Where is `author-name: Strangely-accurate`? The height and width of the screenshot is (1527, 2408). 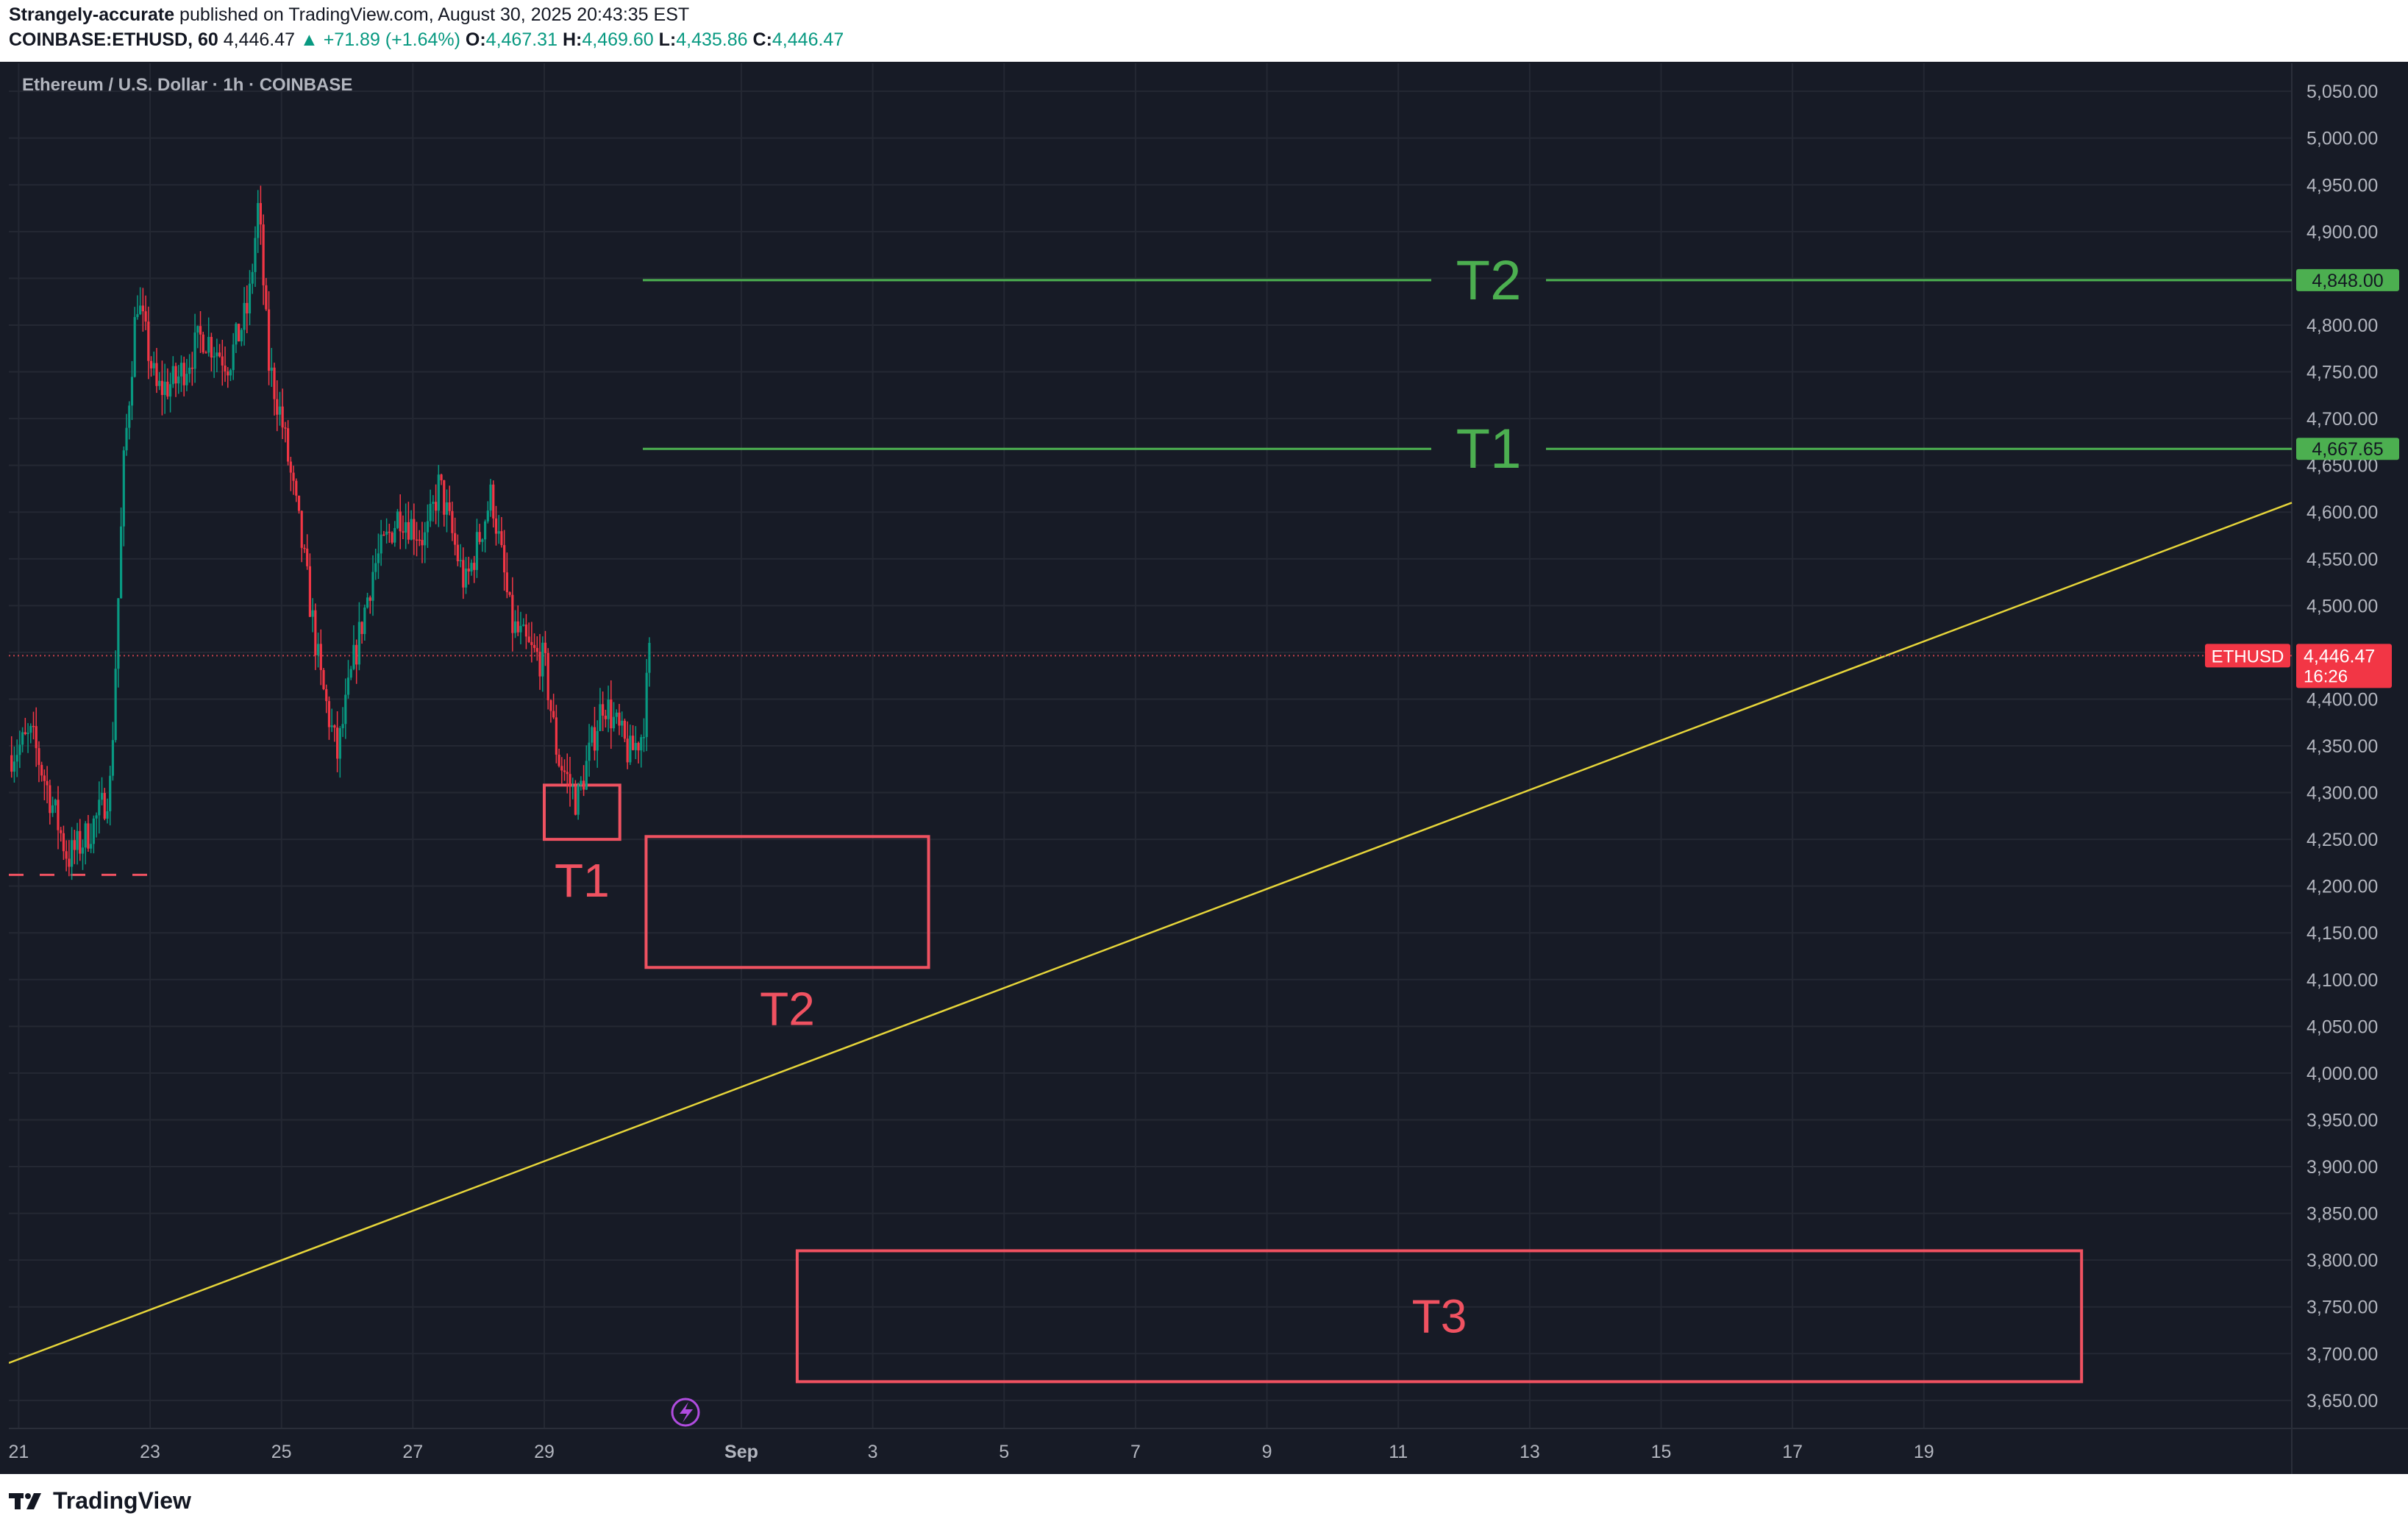
author-name: Strangely-accurate is located at coordinates (92, 15).